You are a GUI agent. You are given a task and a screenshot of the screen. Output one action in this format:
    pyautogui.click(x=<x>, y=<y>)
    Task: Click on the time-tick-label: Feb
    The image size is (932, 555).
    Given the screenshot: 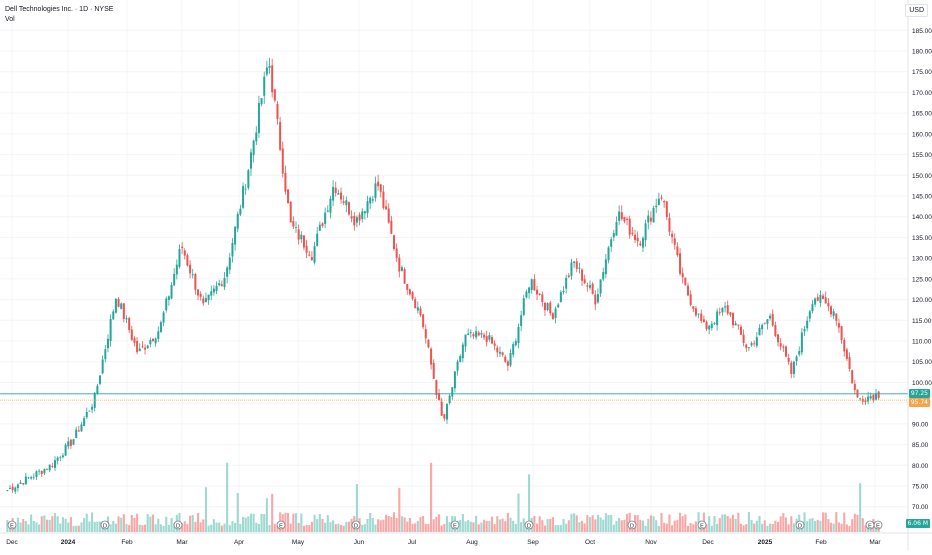 What is the action you would take?
    pyautogui.click(x=127, y=542)
    